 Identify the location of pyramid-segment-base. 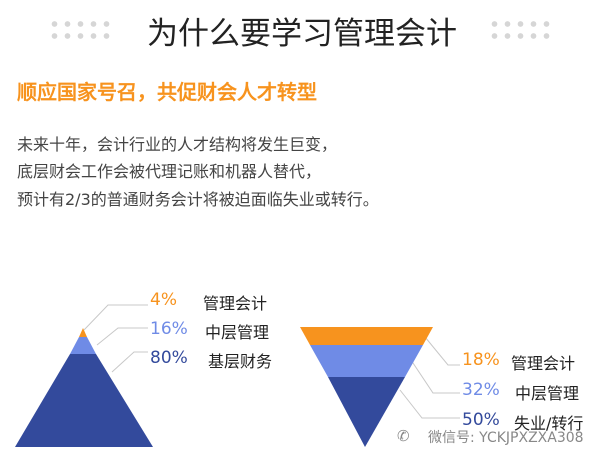
(84, 400).